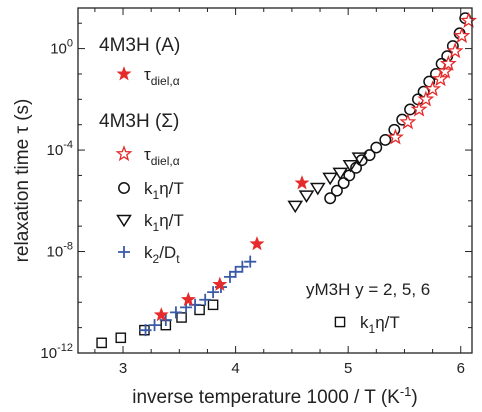 This screenshot has width=482, height=412. What do you see at coordinates (61, 48) in the screenshot?
I see `y-tick-label: 10⁰` at bounding box center [61, 48].